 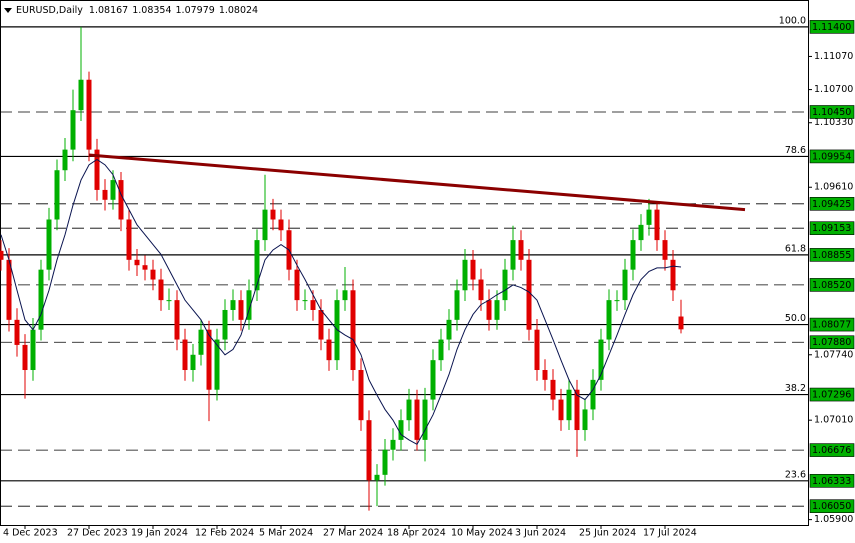 I want to click on low-price: 1.07979, so click(x=195, y=10).